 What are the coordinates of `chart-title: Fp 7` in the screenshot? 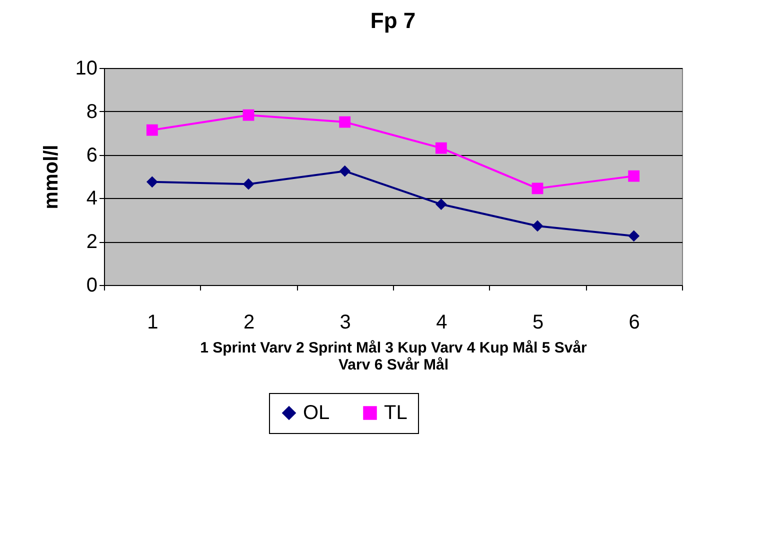 It's located at (393, 20).